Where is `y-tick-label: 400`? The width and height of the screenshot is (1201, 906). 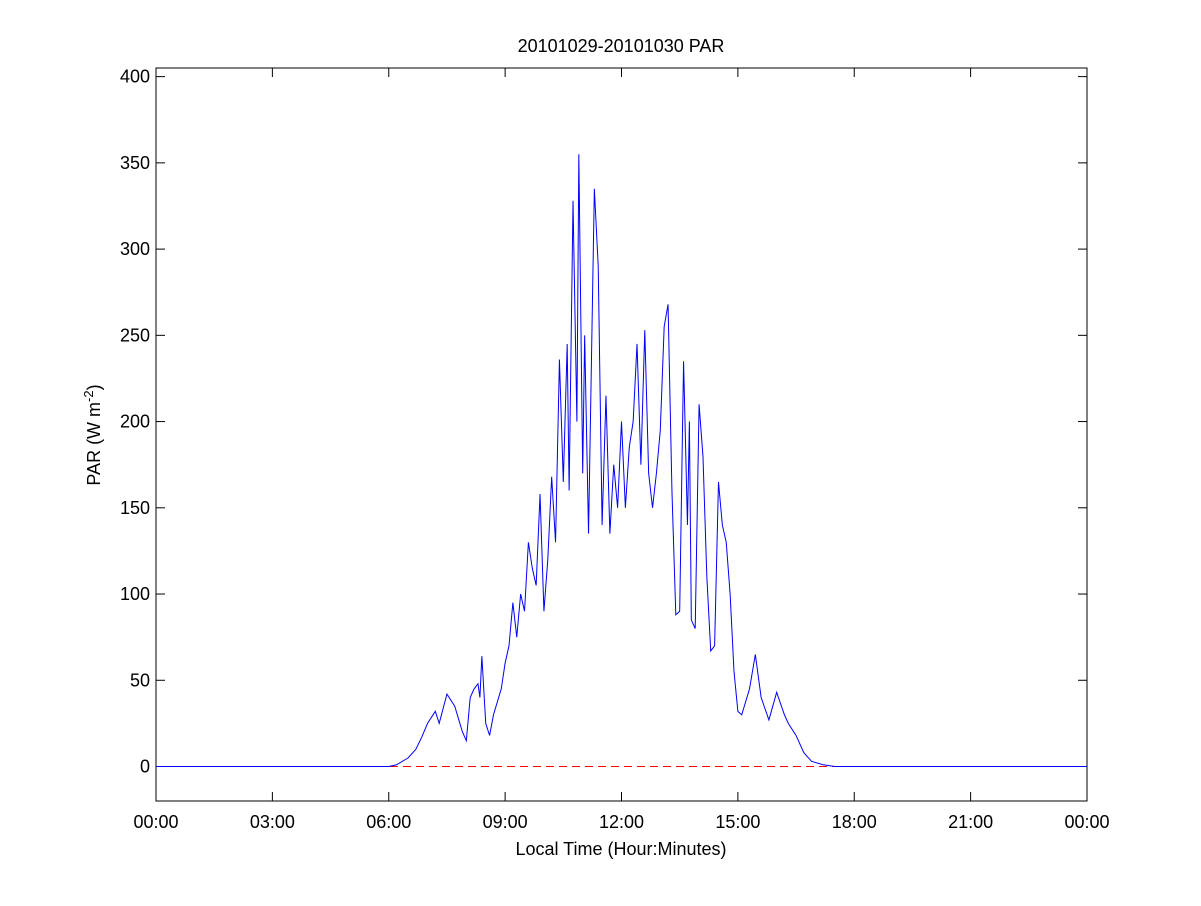
y-tick-label: 400 is located at coordinates (135, 77).